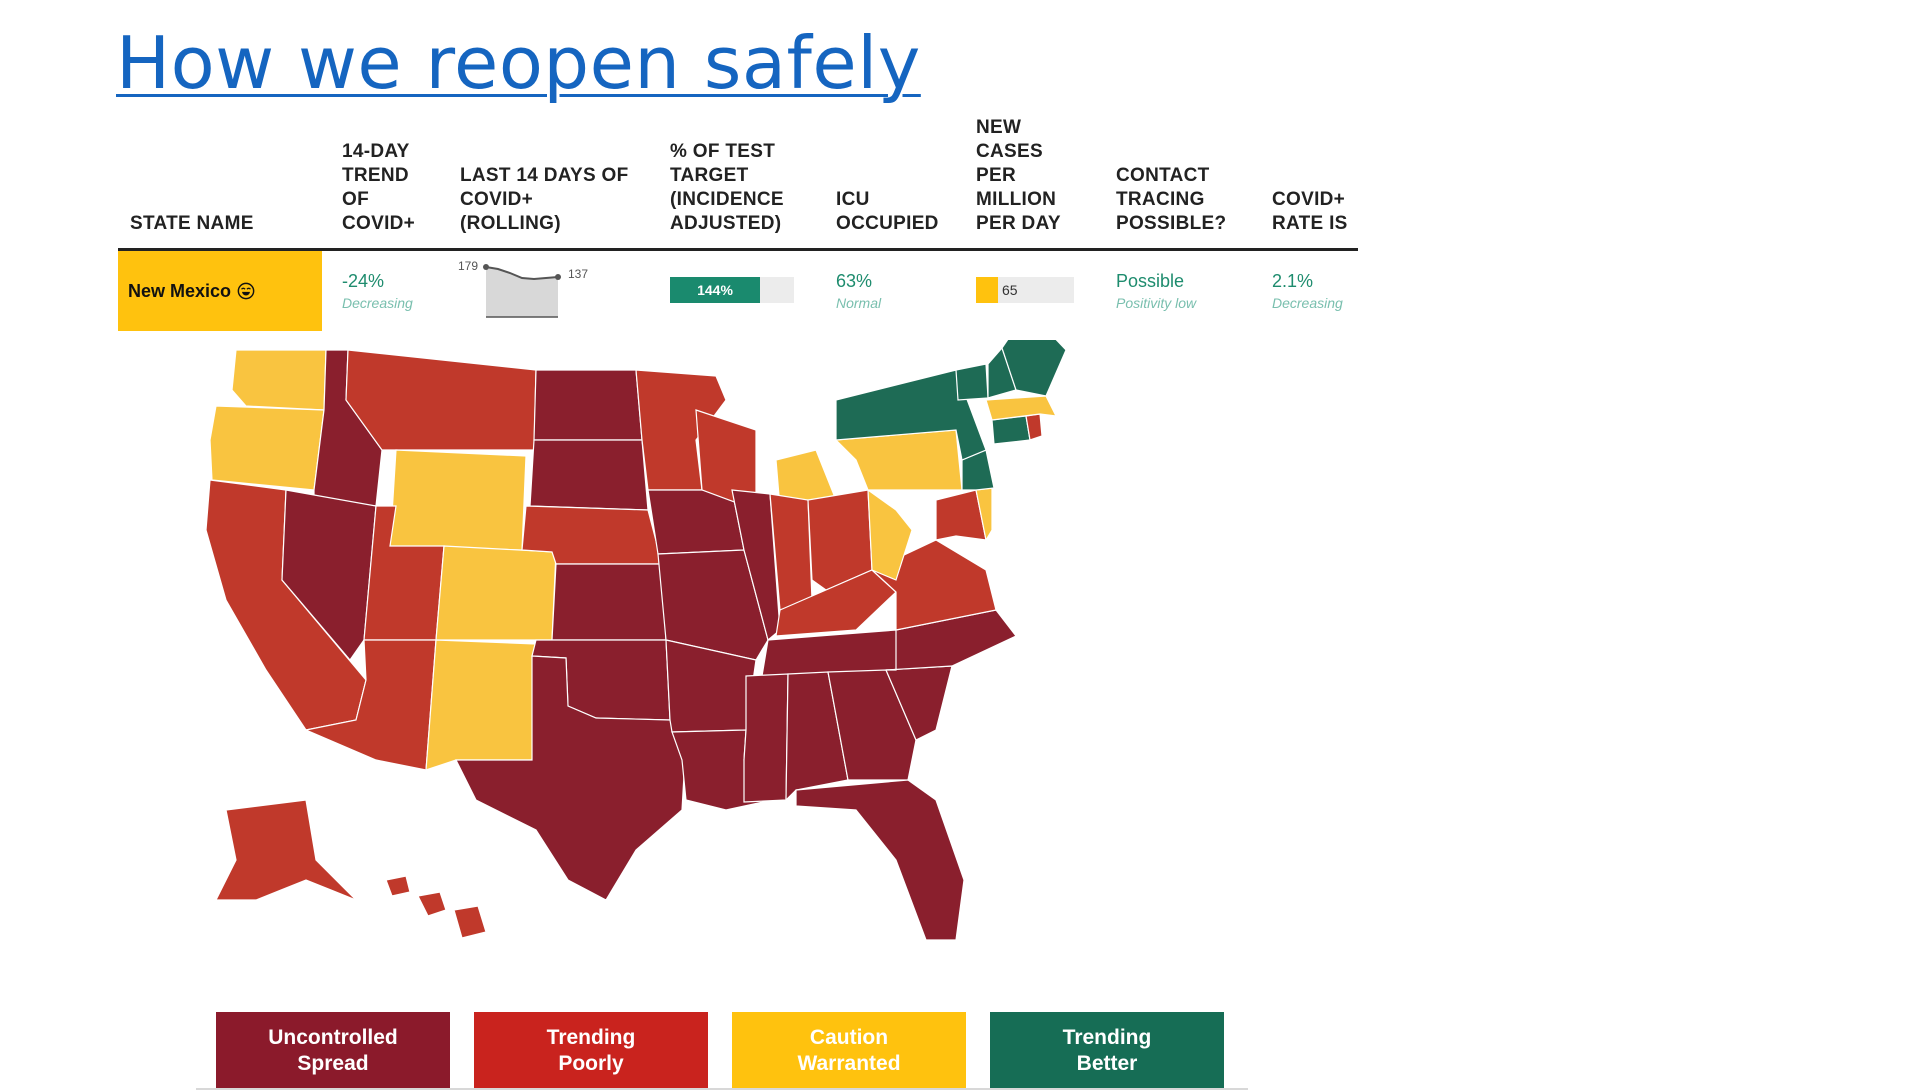 The width and height of the screenshot is (1920, 1090). What do you see at coordinates (333, 1051) in the screenshot?
I see `legend-uncontrolled-spread: Uncontrolled Spread` at bounding box center [333, 1051].